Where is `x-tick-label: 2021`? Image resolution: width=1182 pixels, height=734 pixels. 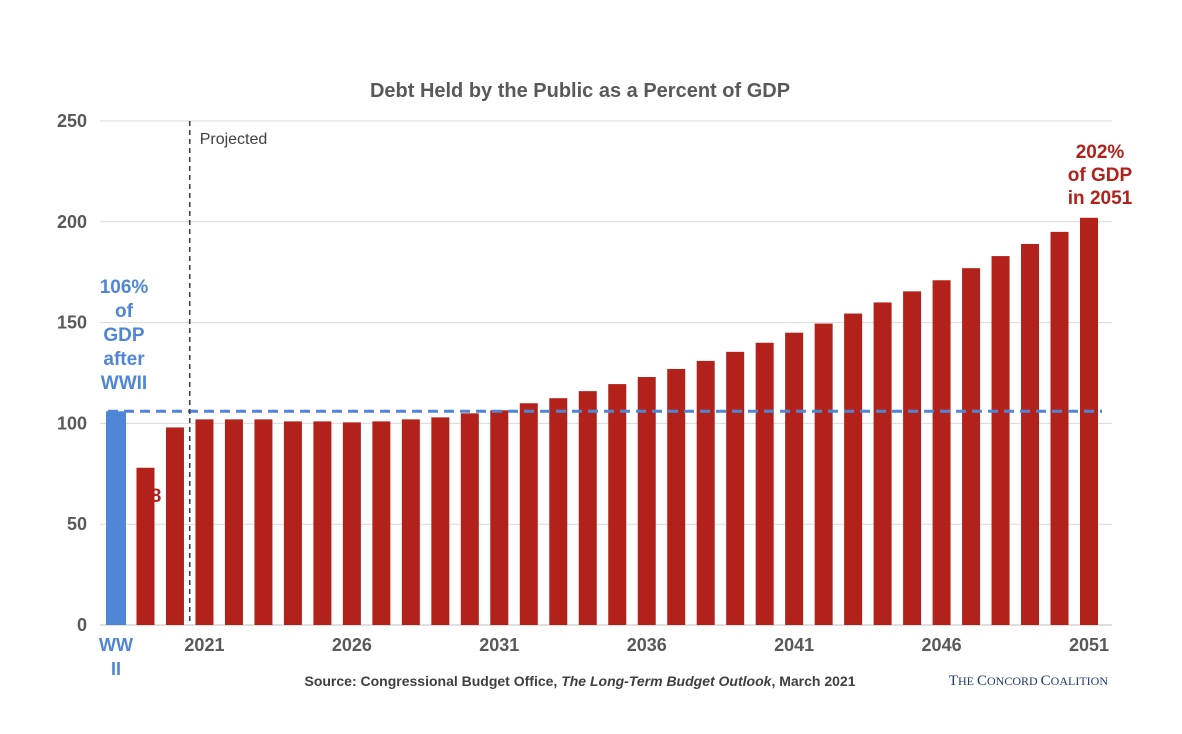 x-tick-label: 2021 is located at coordinates (204, 645).